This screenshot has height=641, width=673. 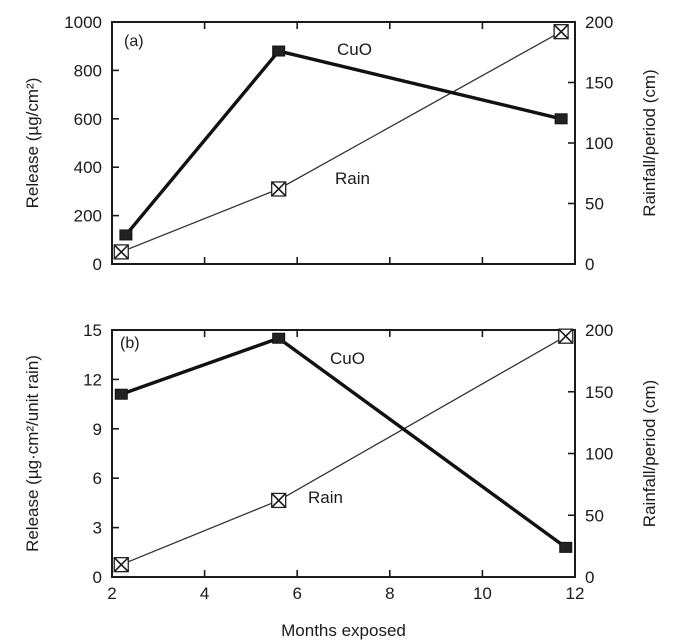 I want to click on panel-b-left-y-tick-label: 15, so click(x=92, y=330).